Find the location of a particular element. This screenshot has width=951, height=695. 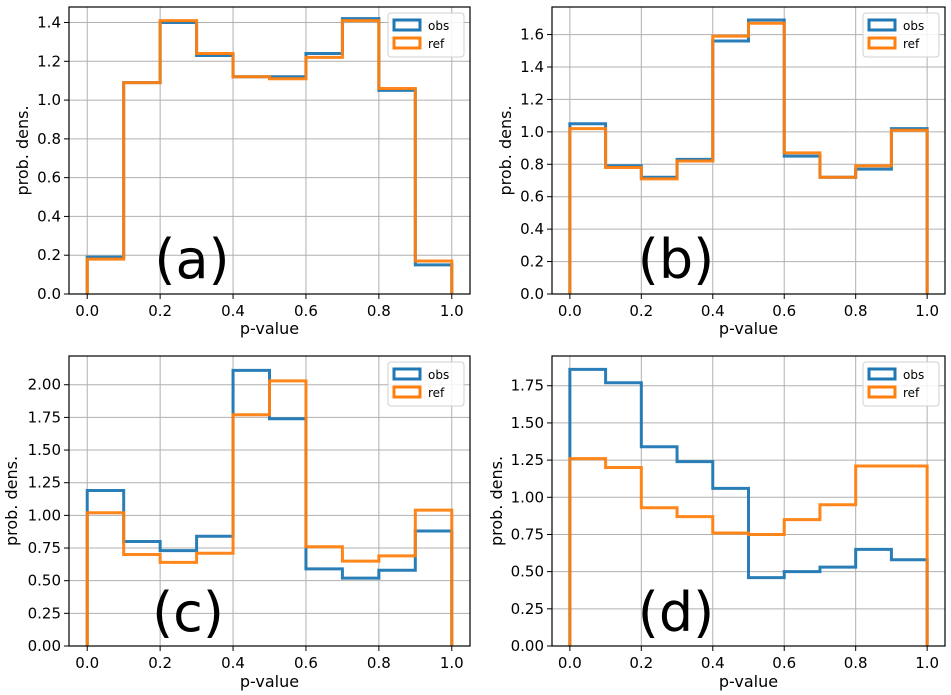

y-tick-label: 1.6 is located at coordinates (532, 35).